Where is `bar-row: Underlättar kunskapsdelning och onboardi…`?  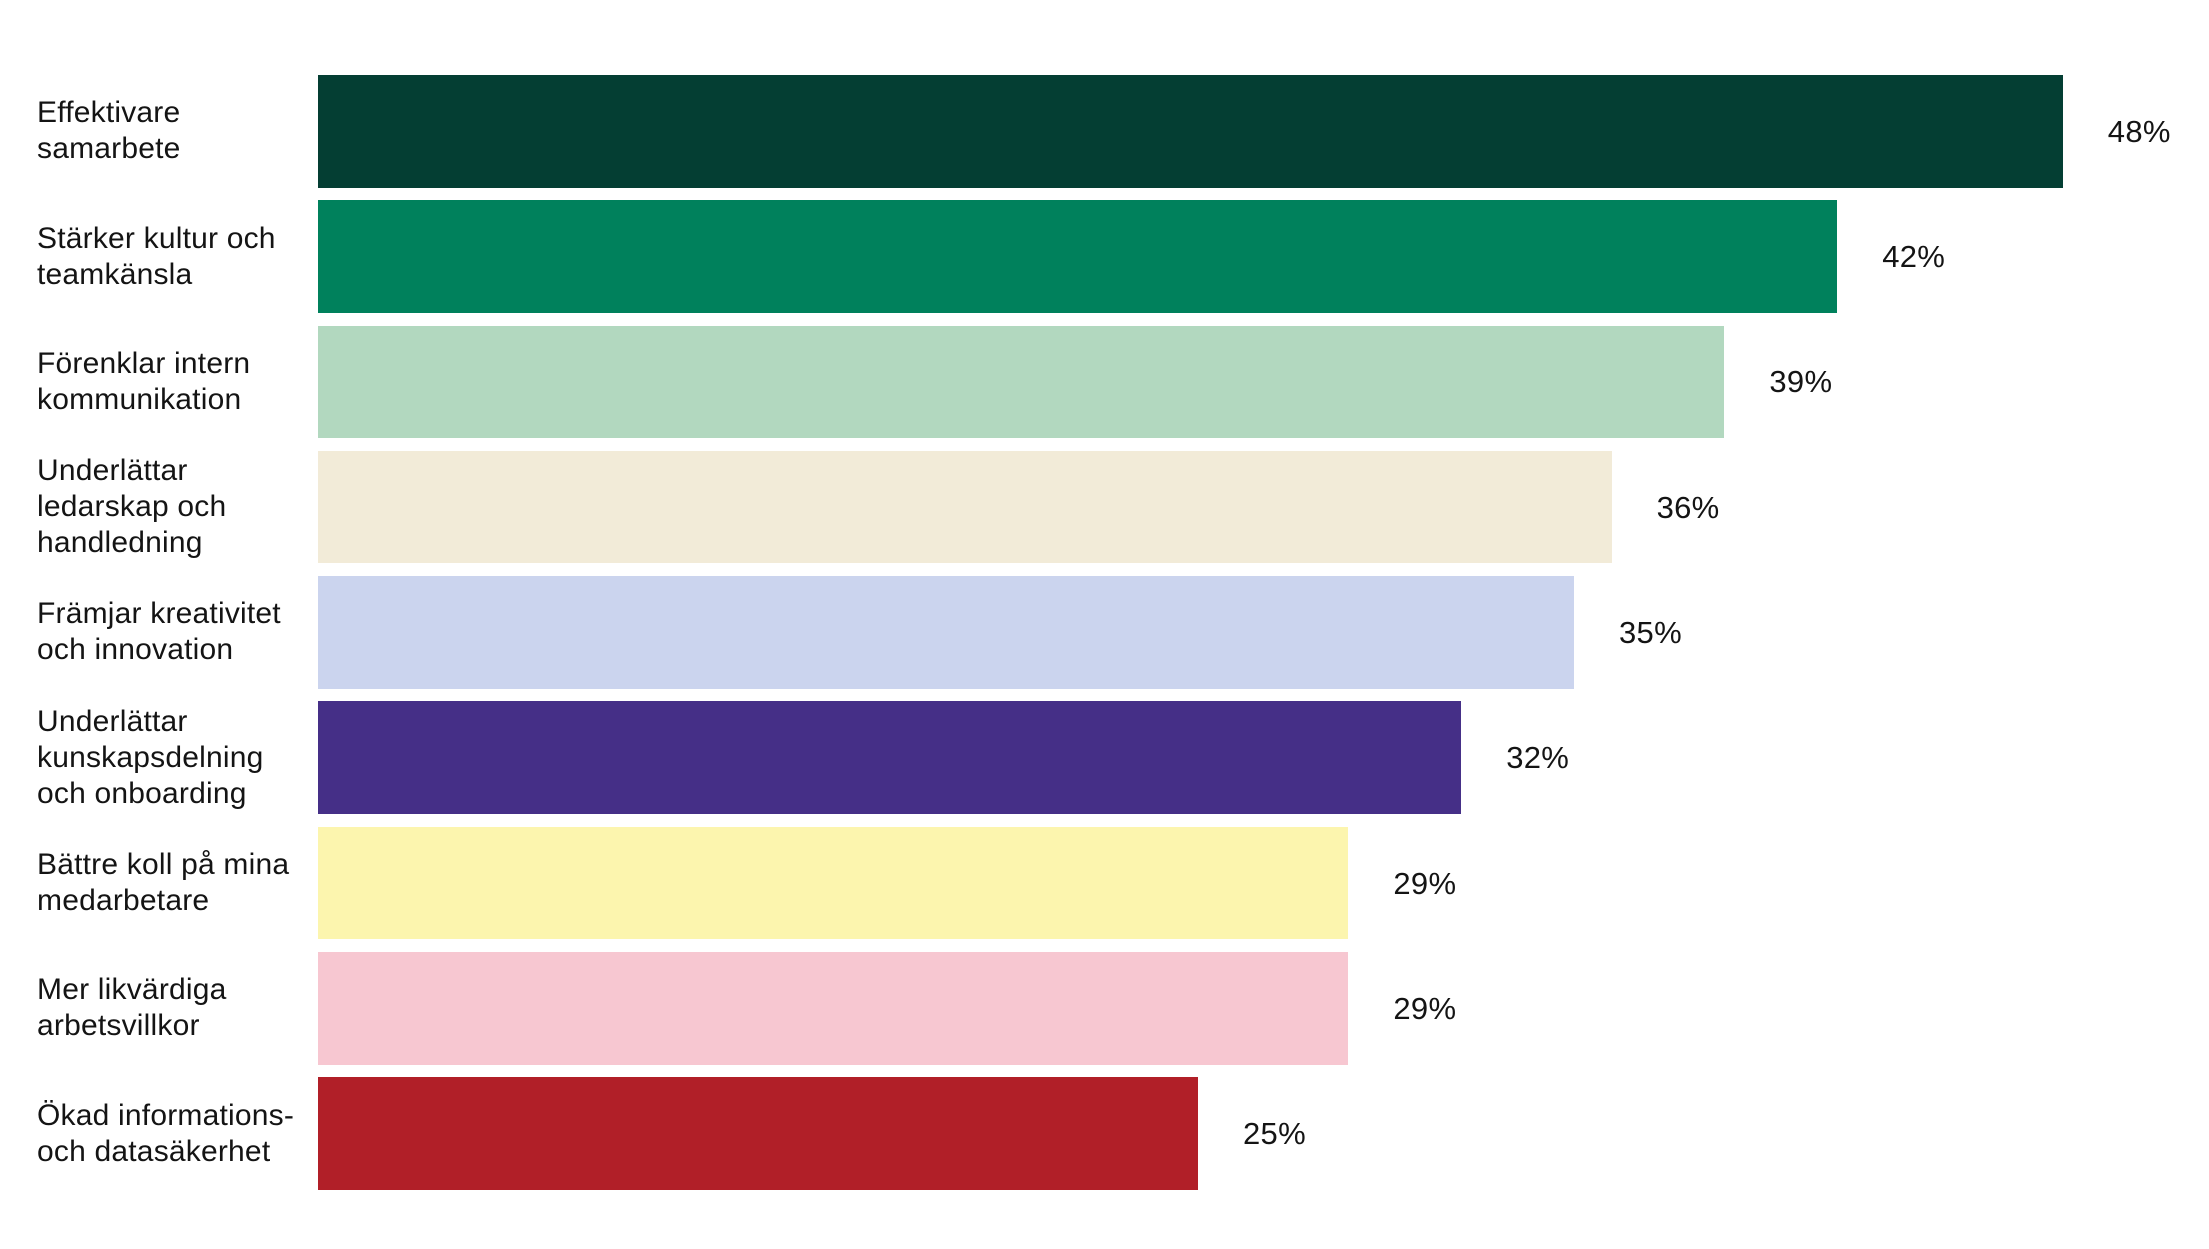 bar-row: Underlättar kunskapsdelning och onboardi… is located at coordinates (1104, 757).